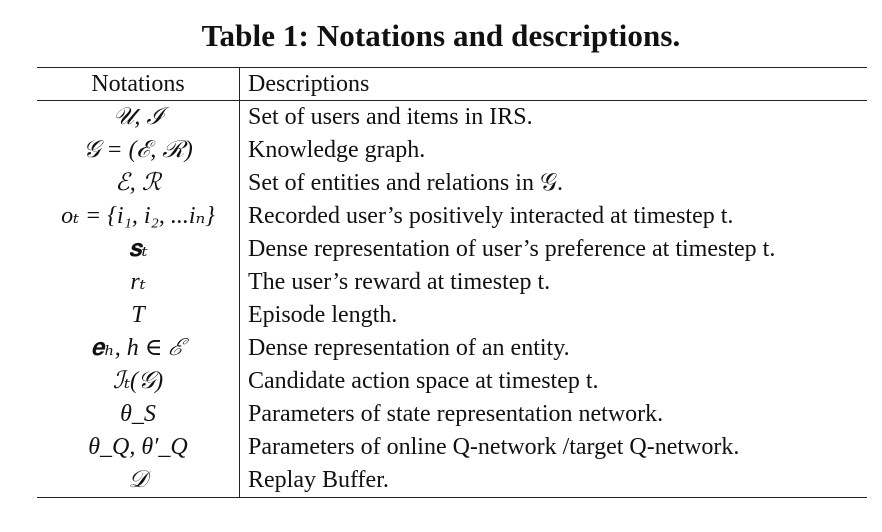 Image resolution: width=882 pixels, height=532 pixels. What do you see at coordinates (138, 183) in the screenshot?
I see `notation-cell: ℰ, ℛ` at bounding box center [138, 183].